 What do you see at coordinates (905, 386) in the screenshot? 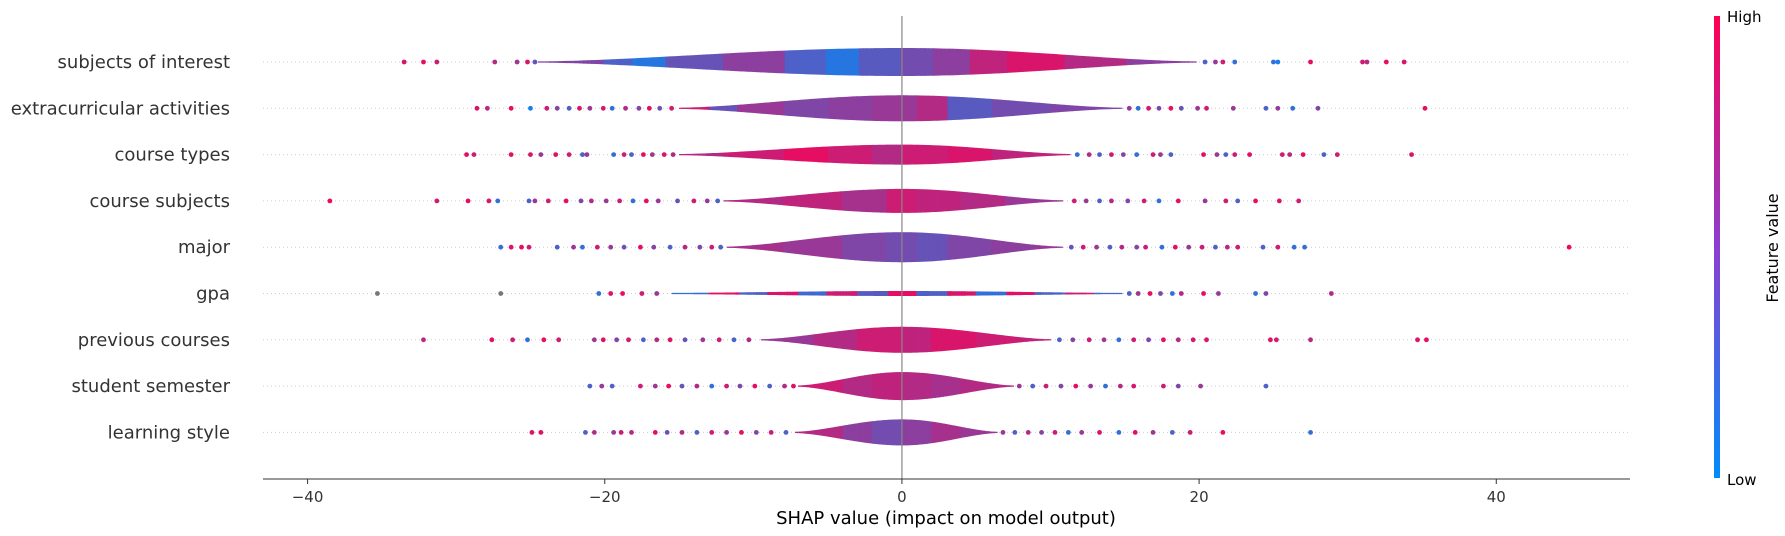
I see `violin-student-semester` at bounding box center [905, 386].